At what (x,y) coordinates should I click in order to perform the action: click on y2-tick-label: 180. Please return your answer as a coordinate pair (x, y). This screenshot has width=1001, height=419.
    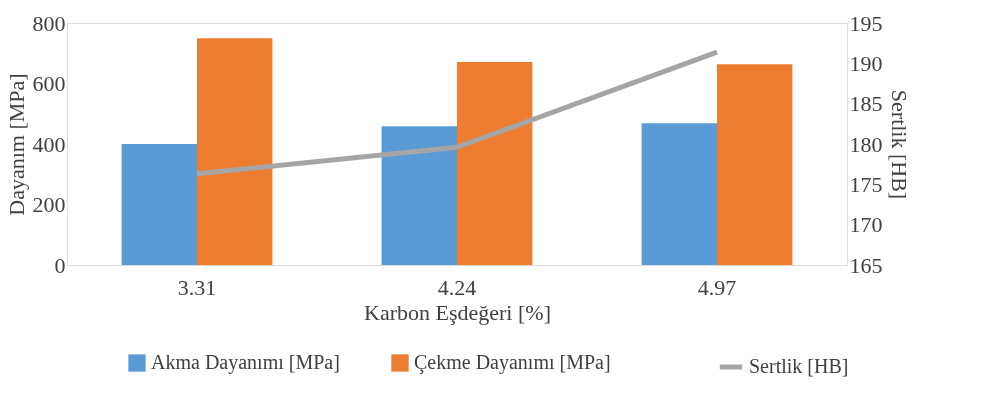
    Looking at the image, I should click on (866, 144).